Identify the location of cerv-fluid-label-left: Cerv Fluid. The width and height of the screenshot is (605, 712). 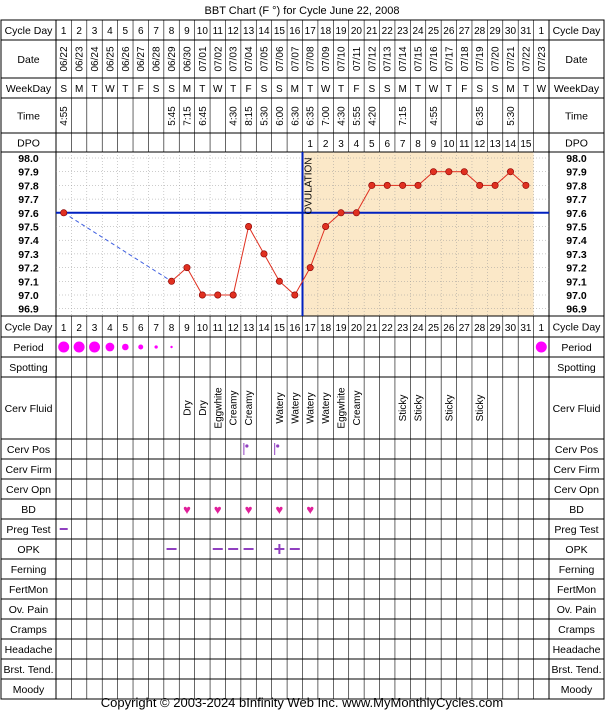
(29, 409).